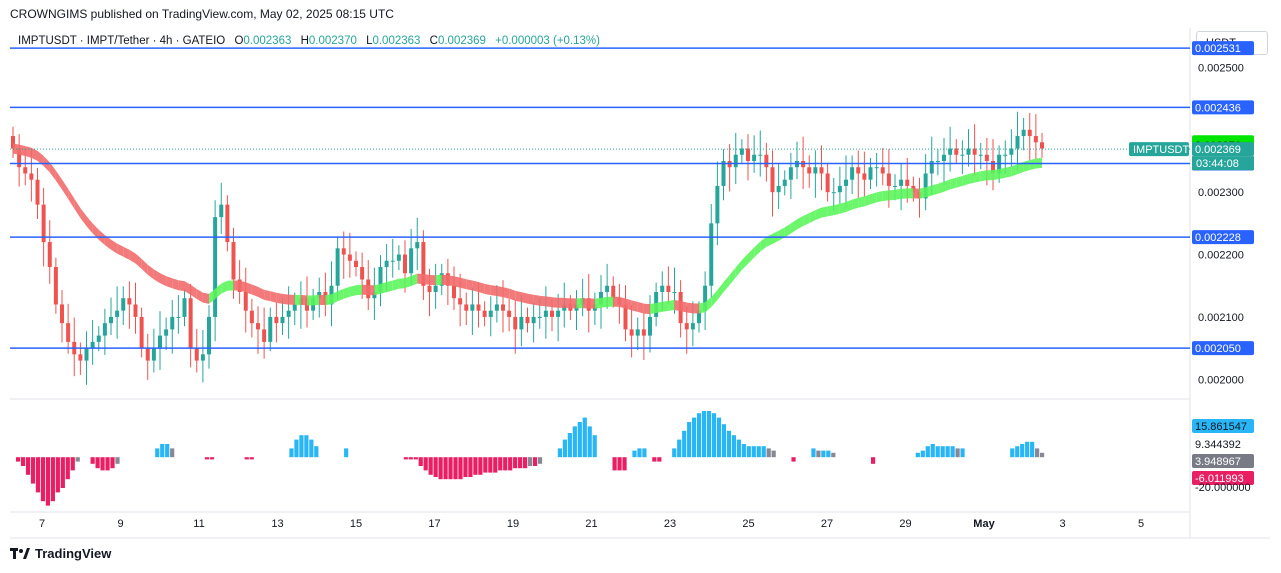 The image size is (1281, 573). I want to click on tradingview-logo: TradingView, so click(60, 553).